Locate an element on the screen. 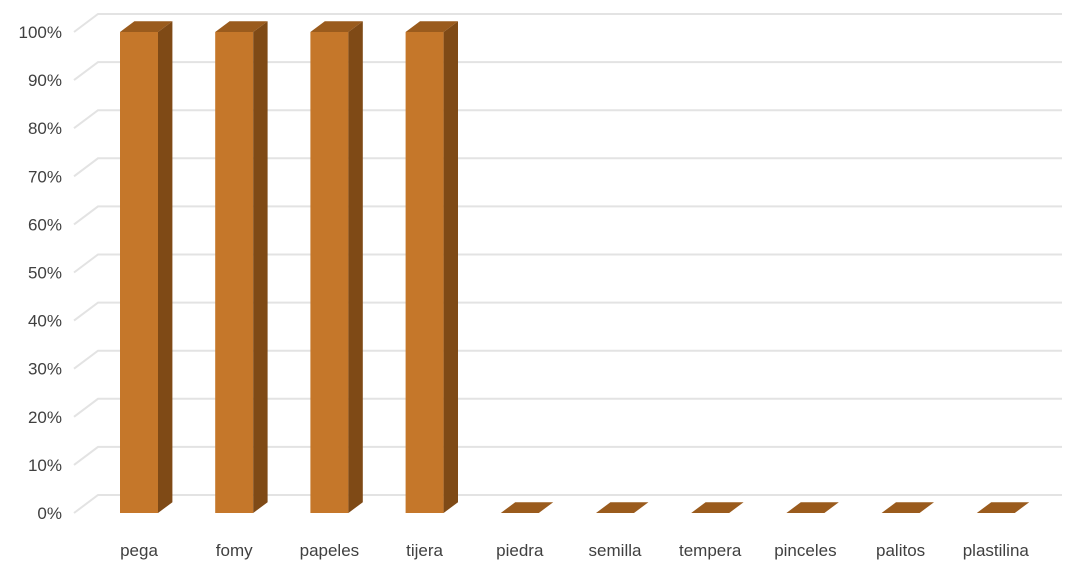 This screenshot has height=567, width=1065. bar-semilla is located at coordinates (622, 507).